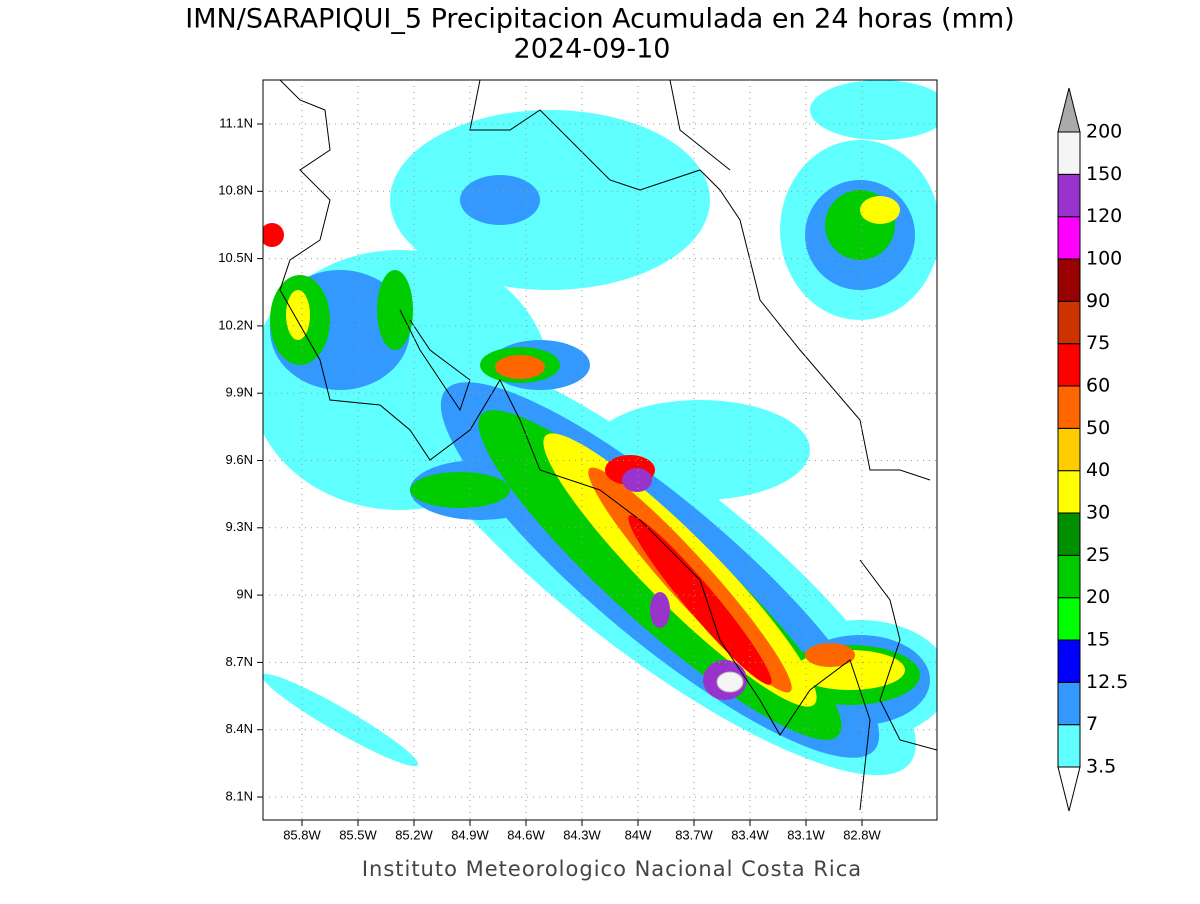 The height and width of the screenshot is (904, 1200). Describe the element at coordinates (1104, 174) in the screenshot. I see `colorbar-label: 150` at that location.